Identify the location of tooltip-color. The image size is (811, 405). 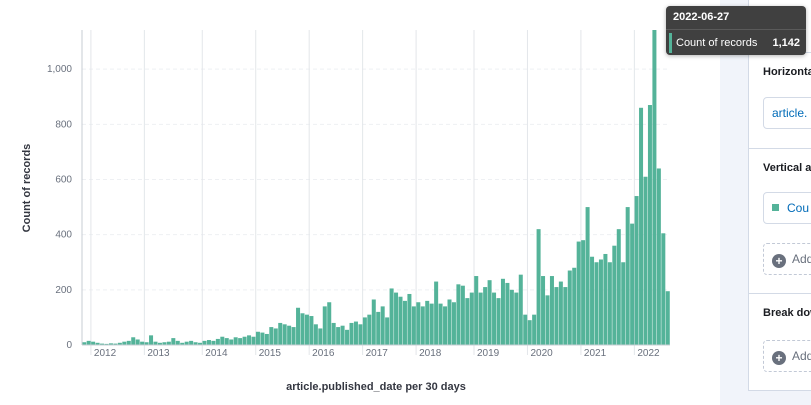
(670, 43).